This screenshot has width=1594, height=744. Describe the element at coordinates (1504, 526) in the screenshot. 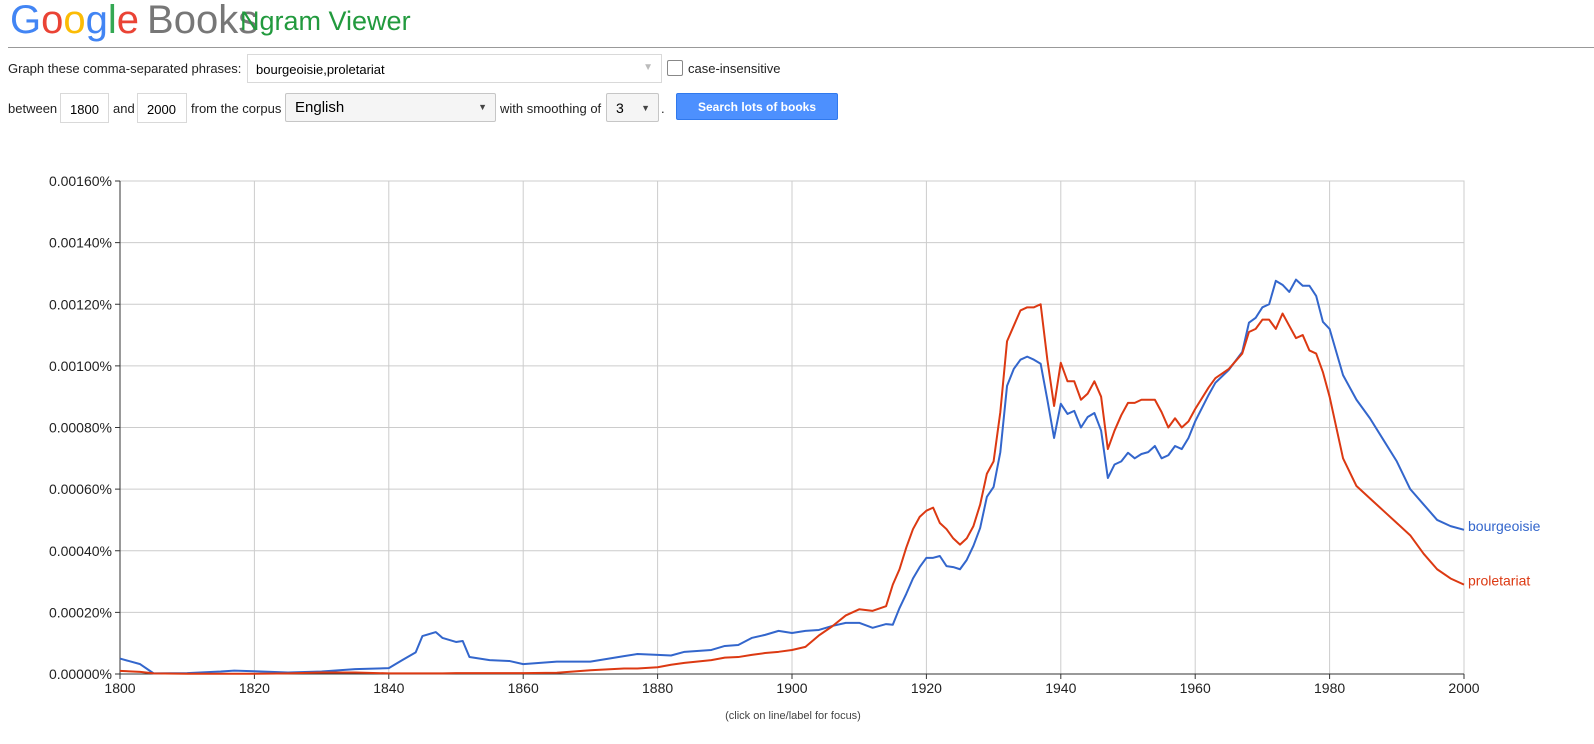

I see `series-label: bourgeoisie` at that location.